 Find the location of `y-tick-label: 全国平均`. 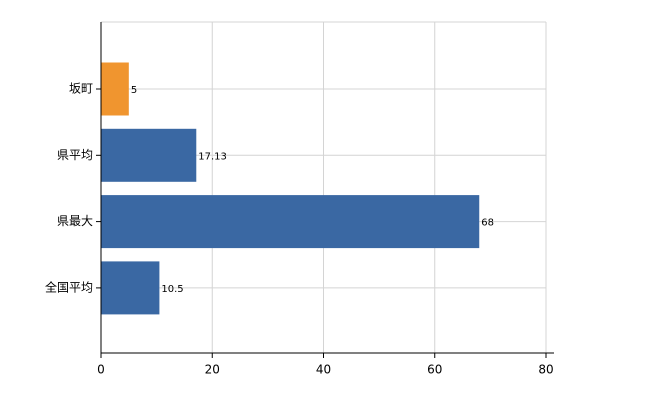

y-tick-label: 全国平均 is located at coordinates (69, 286).